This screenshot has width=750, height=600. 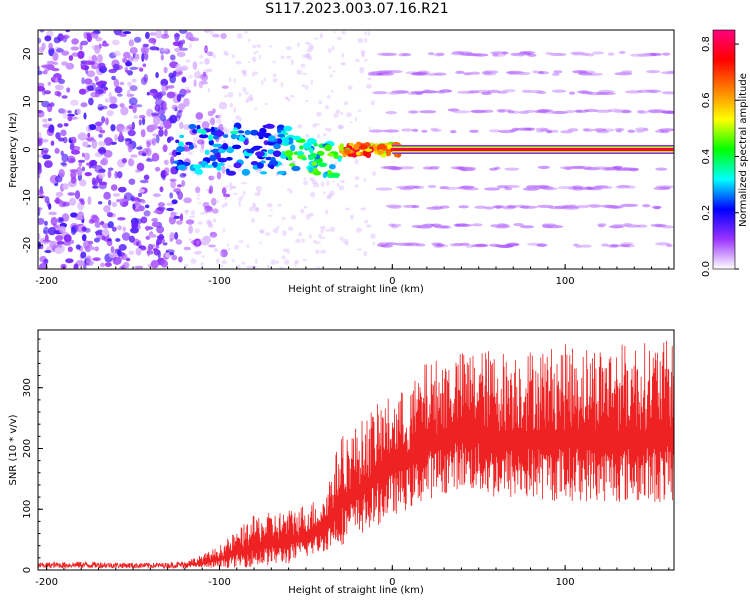 I want to click on snr-y-tick-label: 100, so click(x=27, y=509).